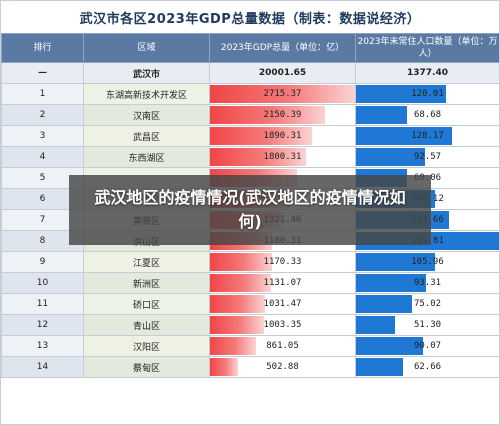  I want to click on population-cell: 90.07, so click(427, 346).